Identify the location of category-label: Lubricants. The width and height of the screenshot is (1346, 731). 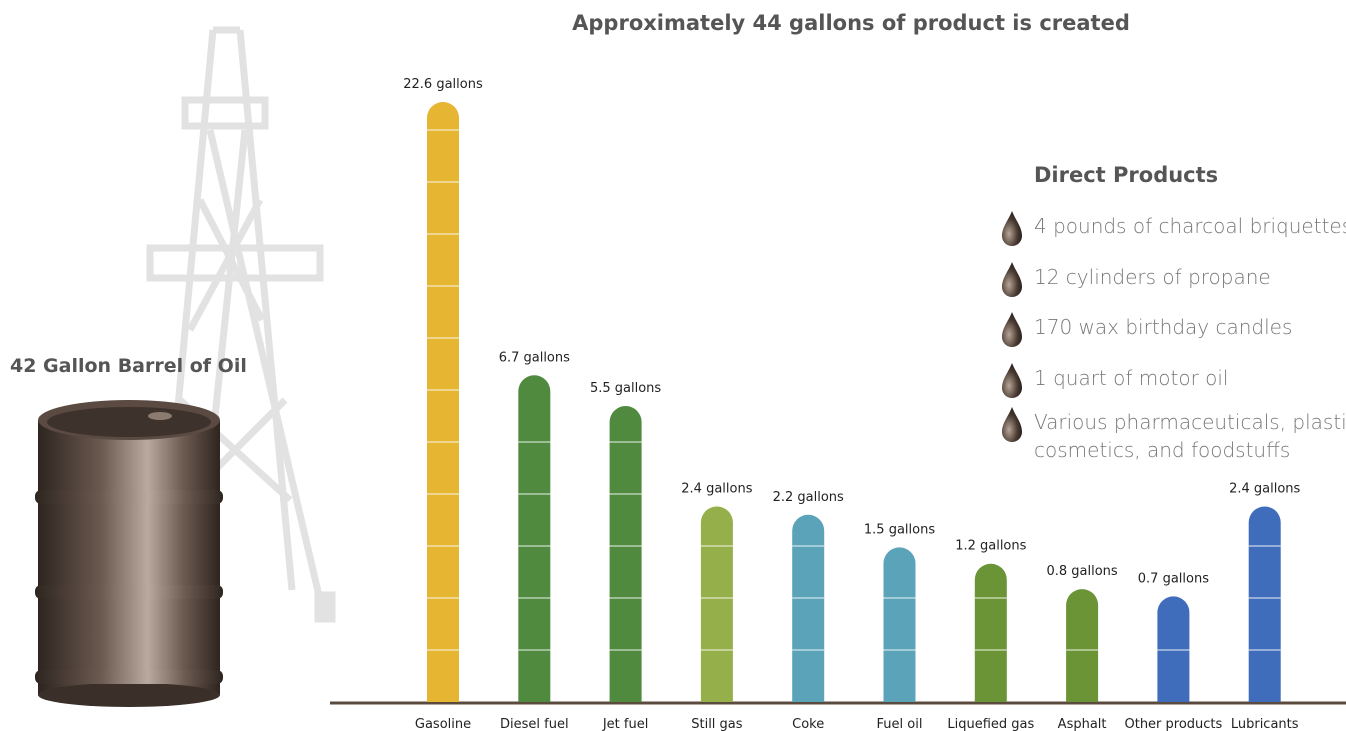
(1265, 724).